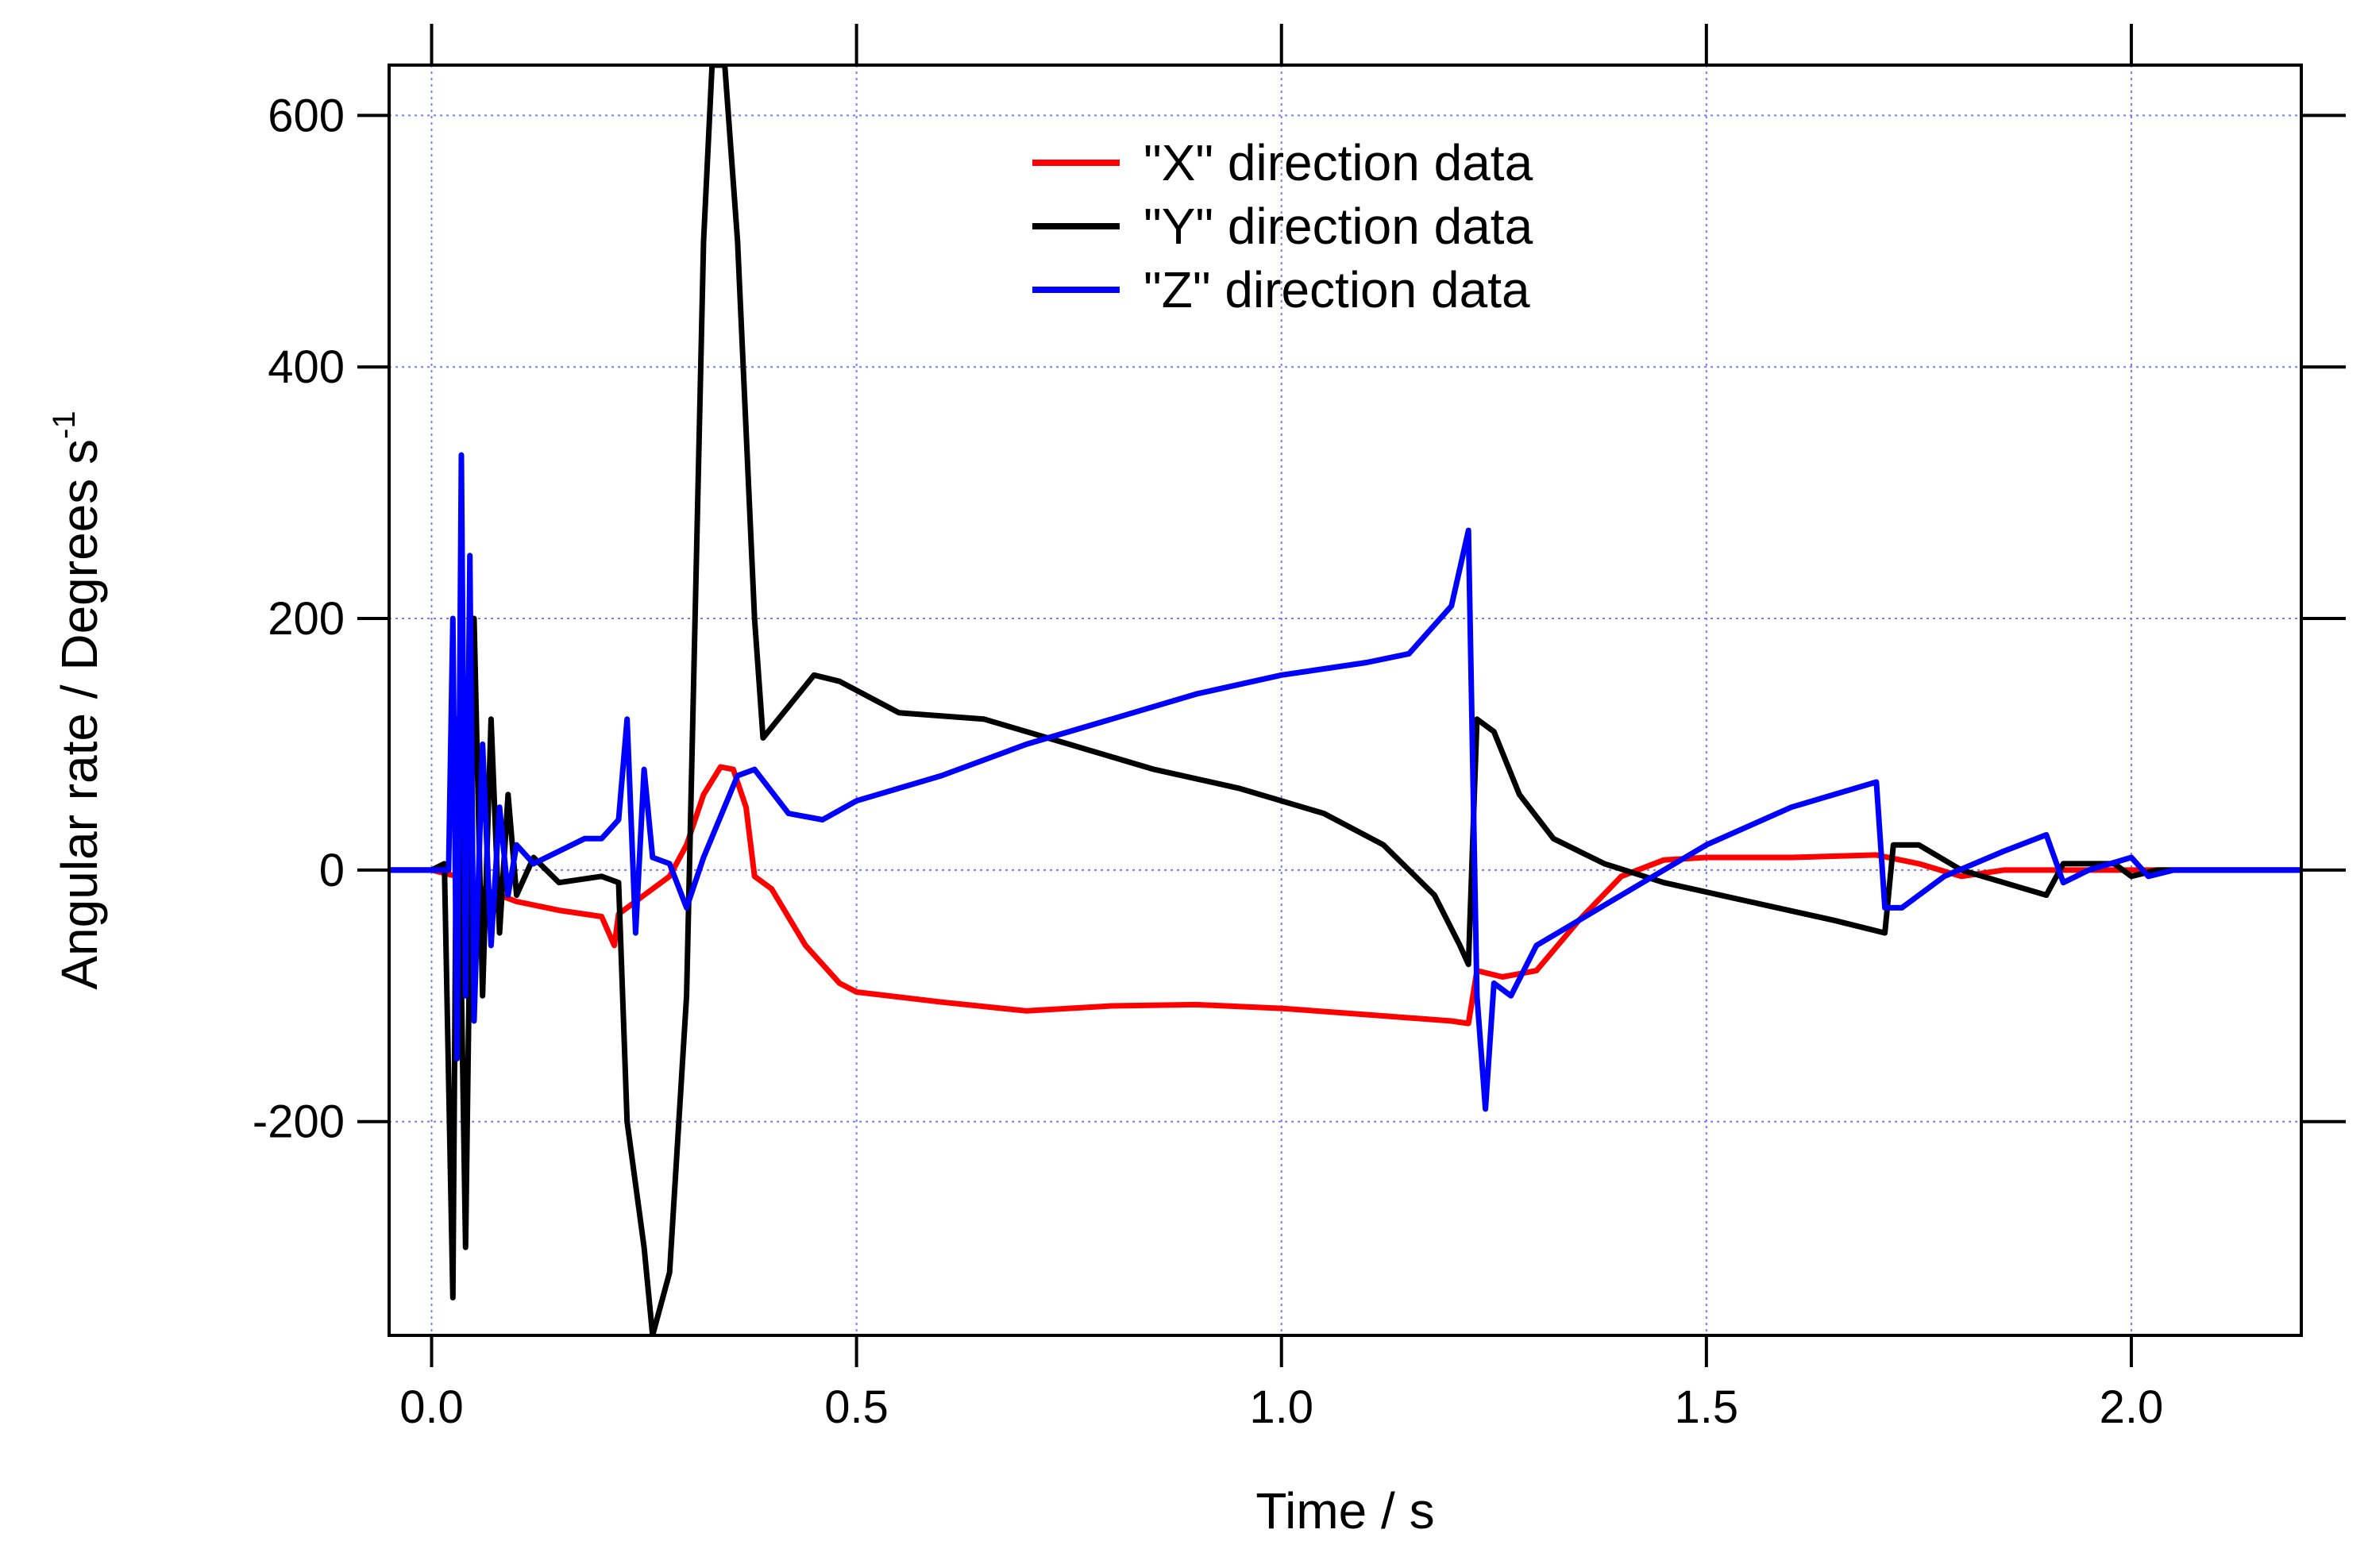 The width and height of the screenshot is (2368, 1568). Describe the element at coordinates (332, 871) in the screenshot. I see `y-tick-label: 0` at that location.